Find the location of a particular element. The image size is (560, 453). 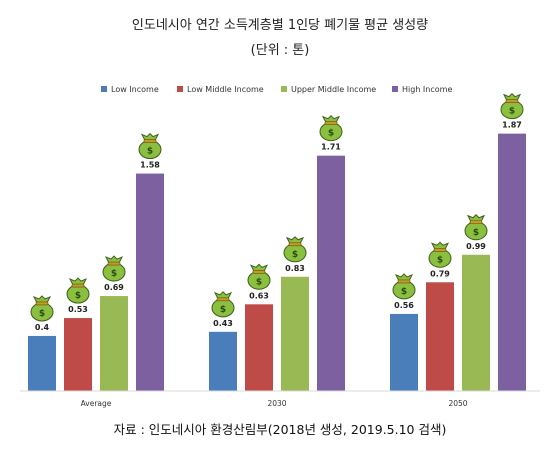

data-label-0-0: 0.4 is located at coordinates (42, 327).